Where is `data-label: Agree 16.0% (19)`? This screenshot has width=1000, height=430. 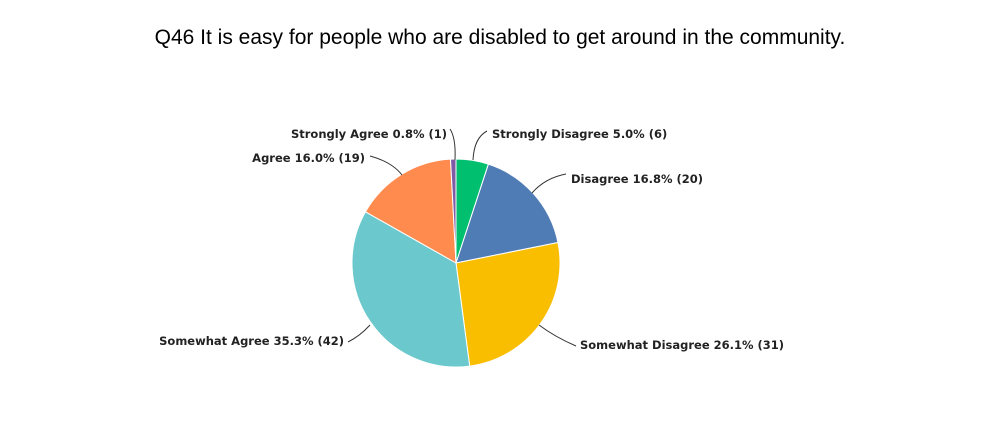
data-label: Agree 16.0% (19) is located at coordinates (308, 158).